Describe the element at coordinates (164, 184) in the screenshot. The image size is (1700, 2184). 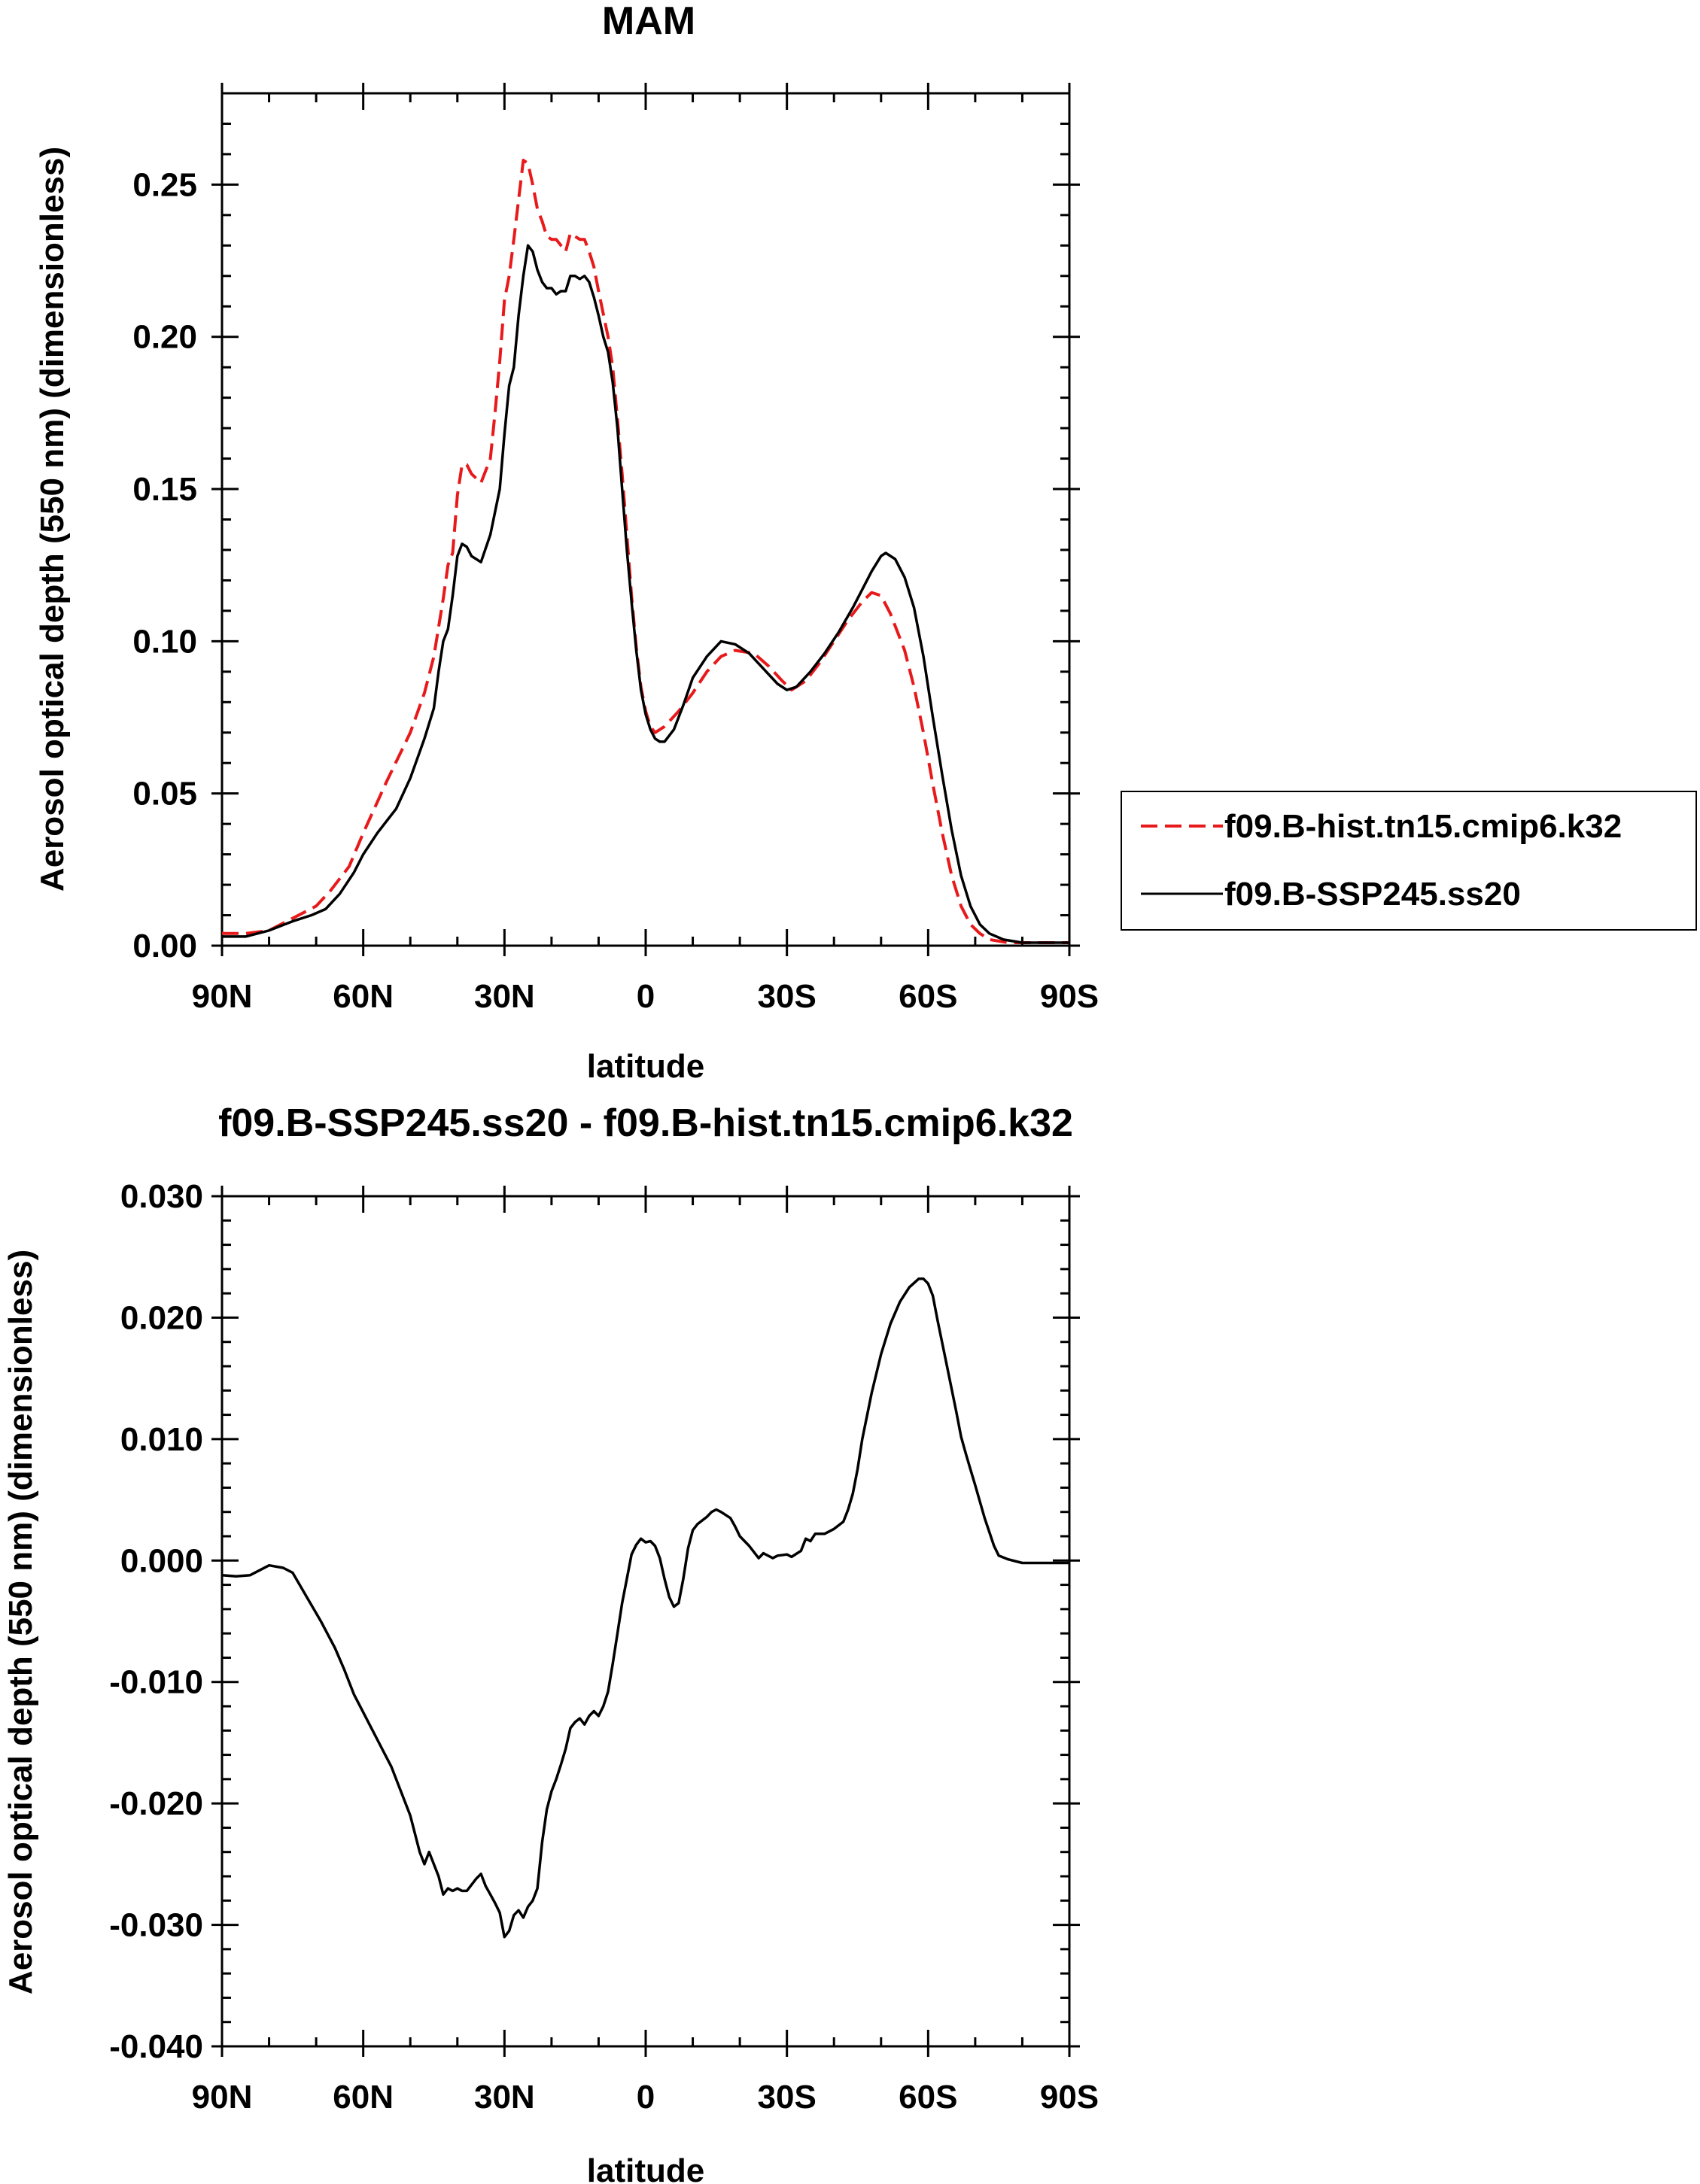
I see `y-tick-label: 0.25` at that location.